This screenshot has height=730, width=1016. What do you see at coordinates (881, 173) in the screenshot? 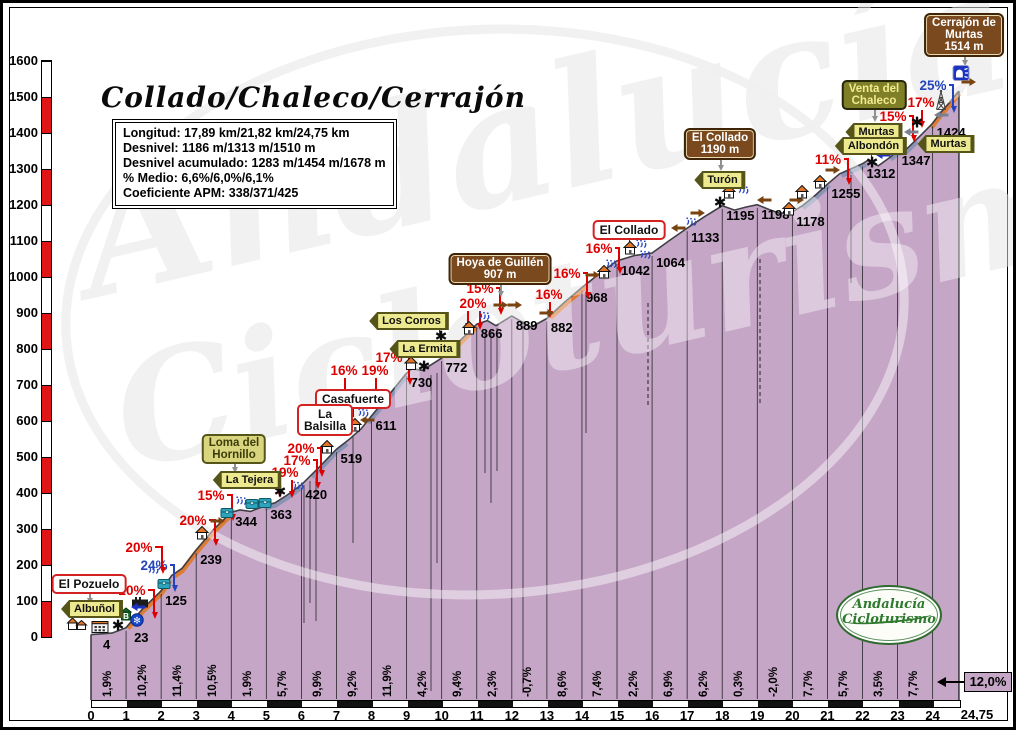
I see `elevation-label: 1312` at bounding box center [881, 173].